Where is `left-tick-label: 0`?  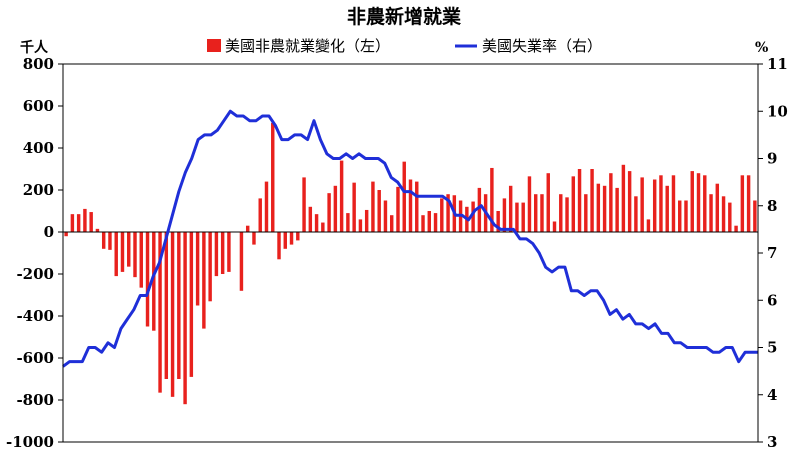
left-tick-label: 0 is located at coordinates (49, 232).